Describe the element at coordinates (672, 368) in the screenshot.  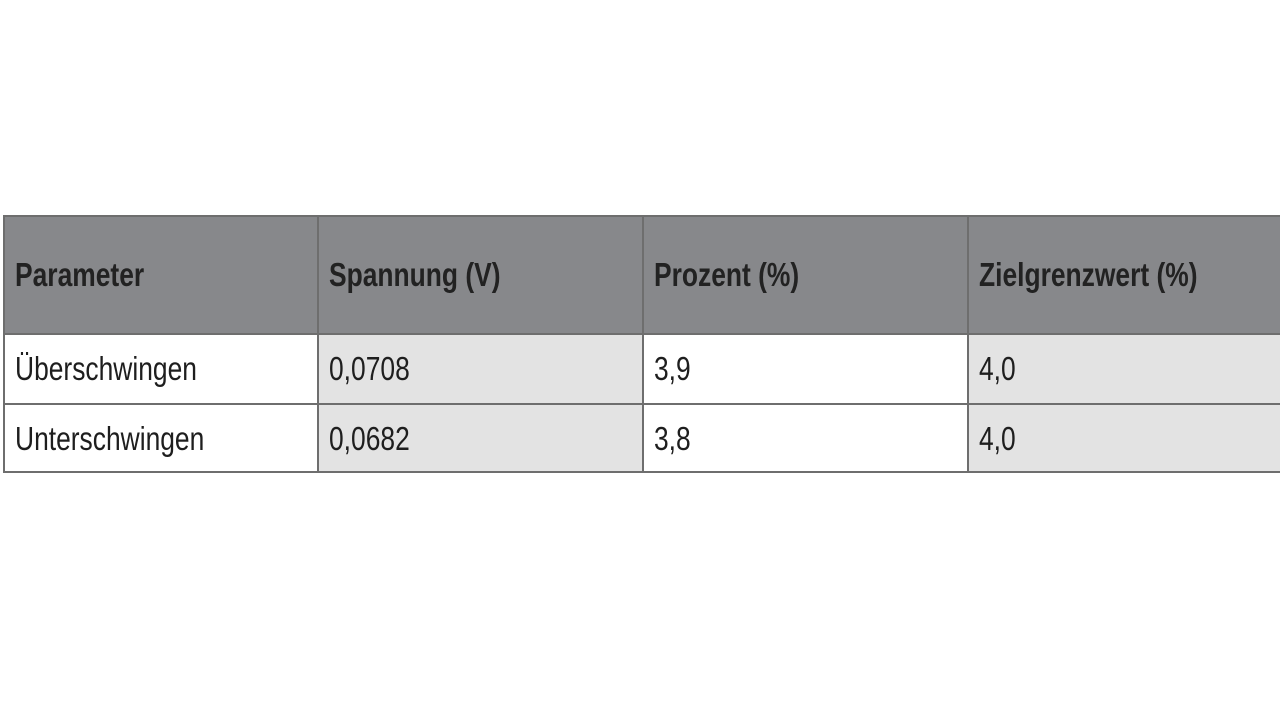
I see `cell-text: 3,9` at that location.